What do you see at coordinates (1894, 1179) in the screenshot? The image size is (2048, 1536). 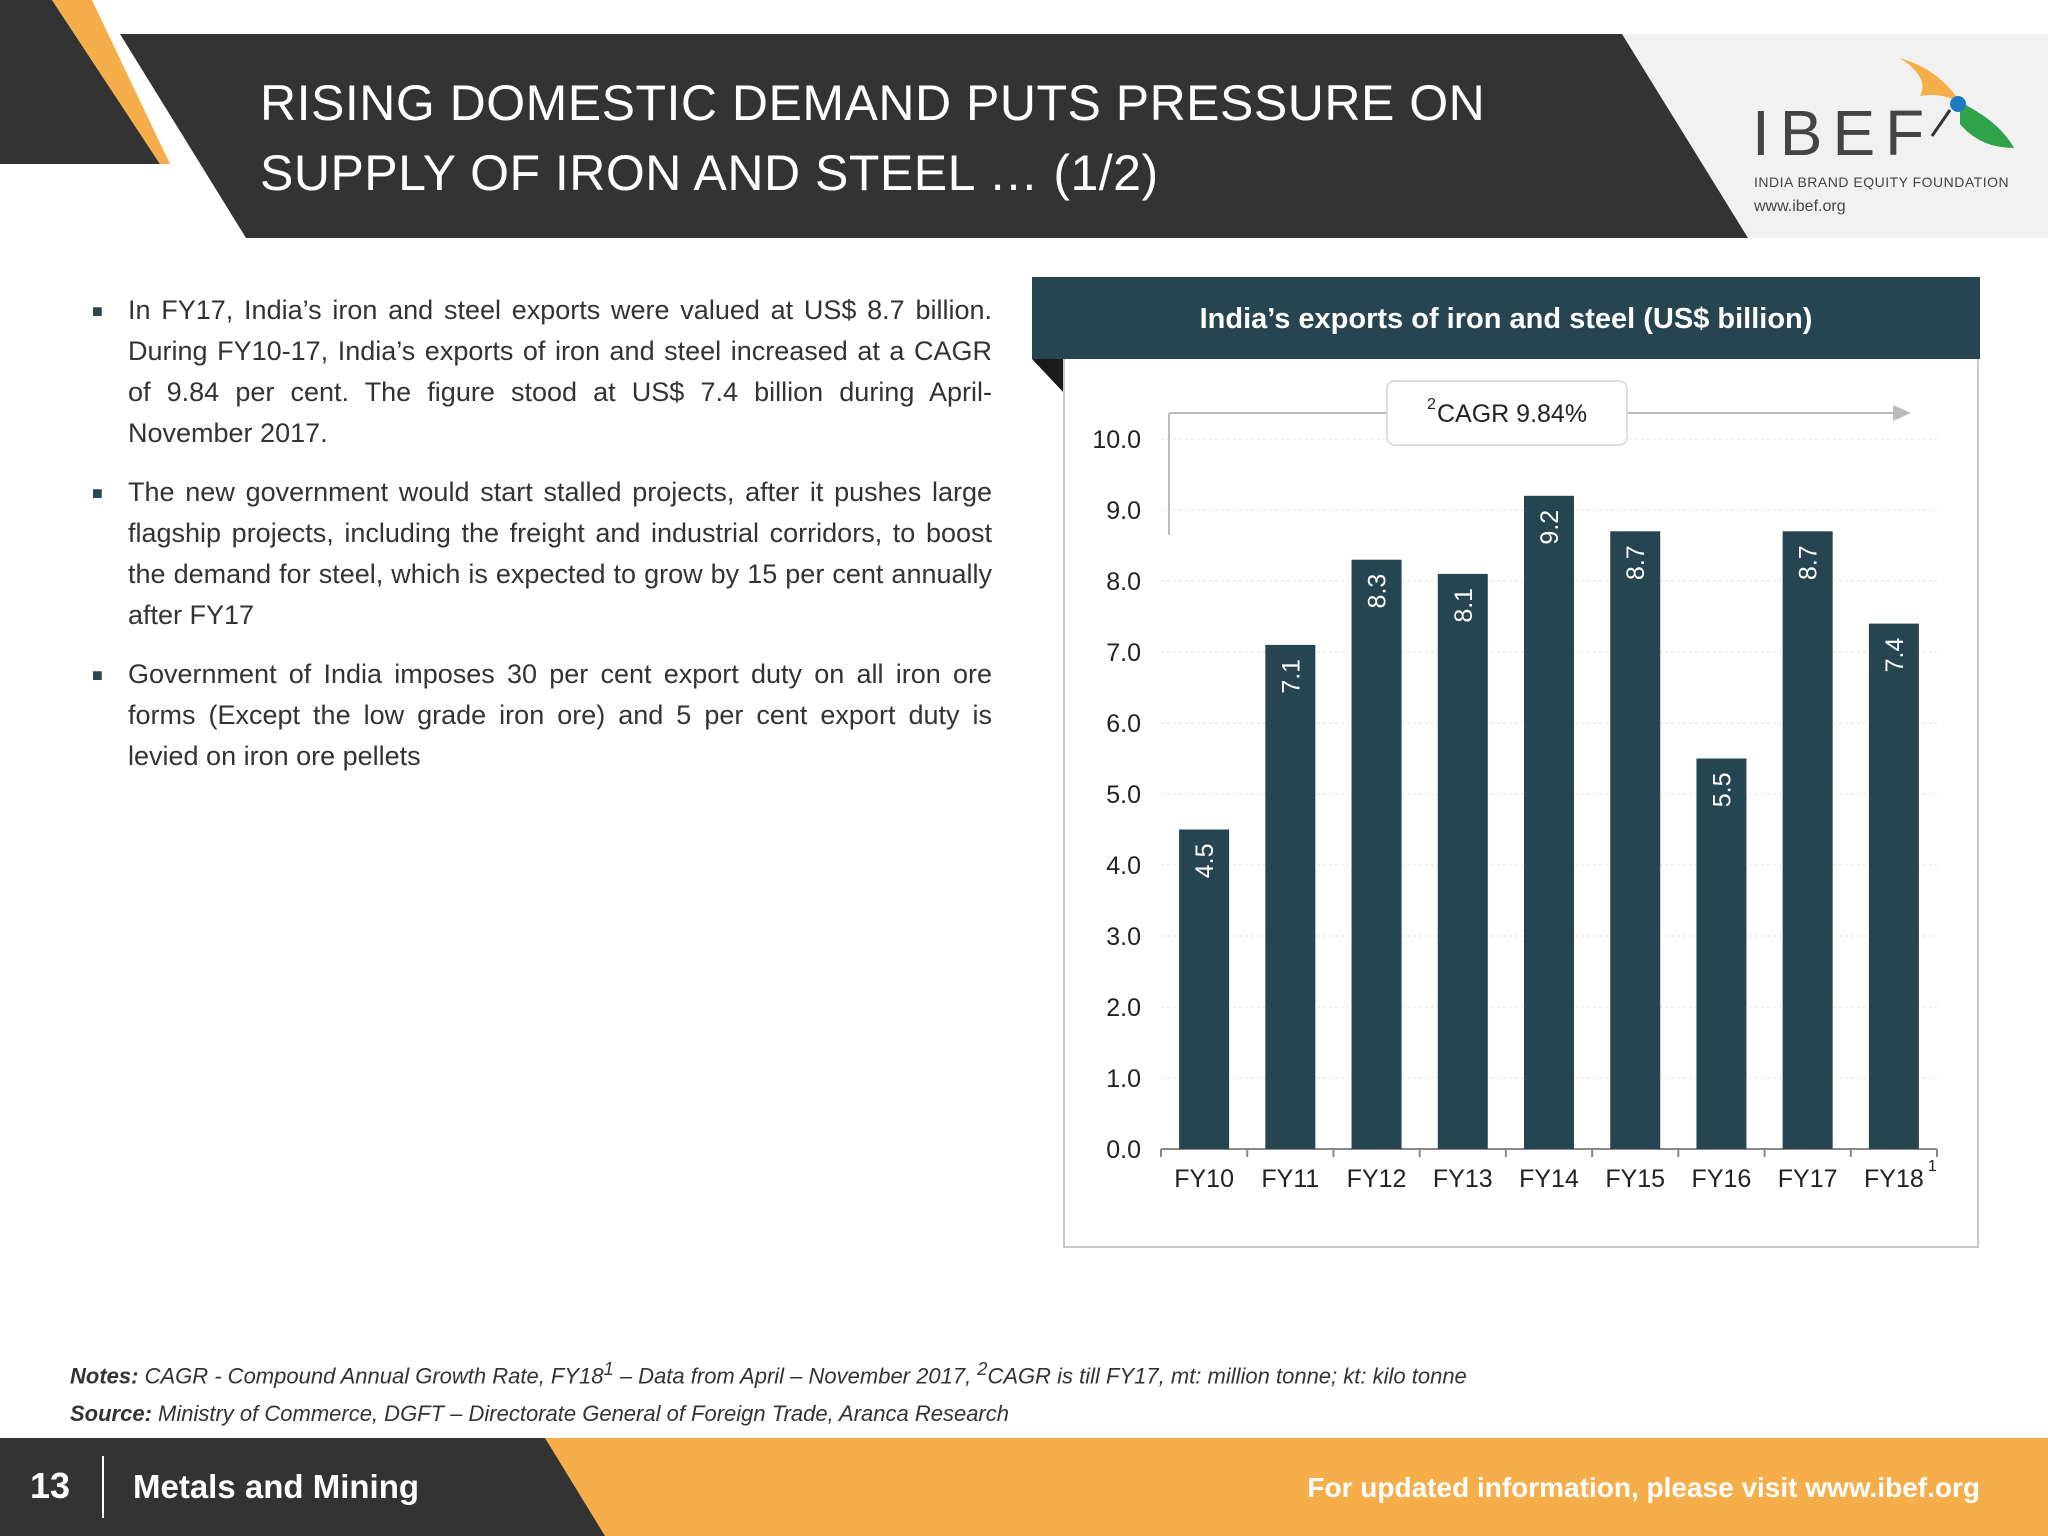 I see `x-tick-label: FY18` at bounding box center [1894, 1179].